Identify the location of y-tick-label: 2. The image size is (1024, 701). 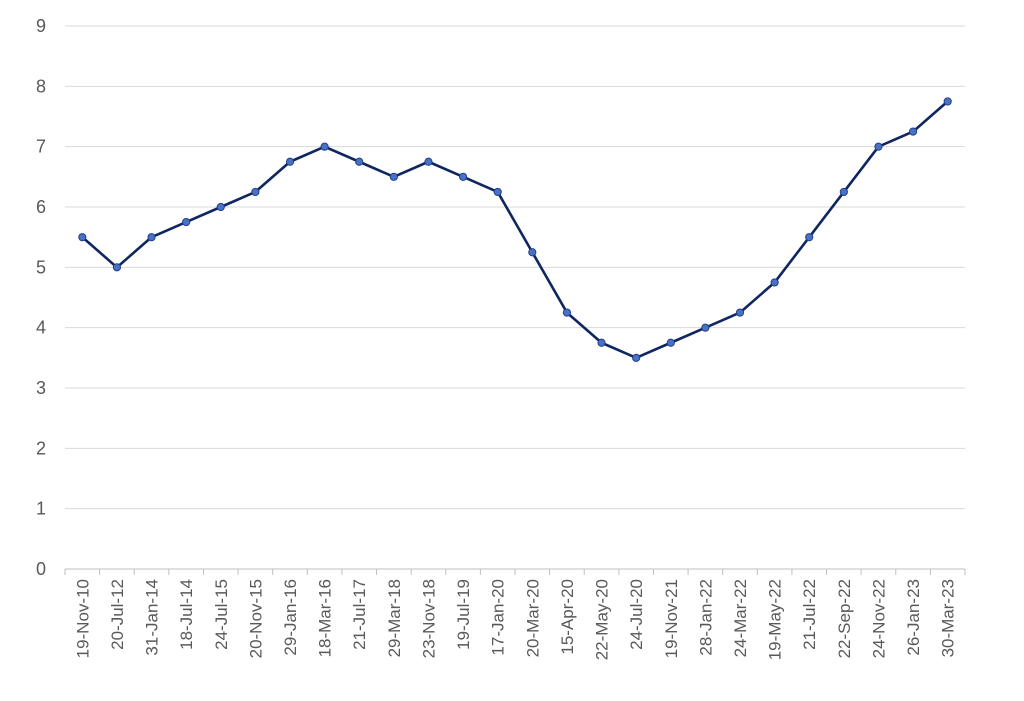
(41, 448).